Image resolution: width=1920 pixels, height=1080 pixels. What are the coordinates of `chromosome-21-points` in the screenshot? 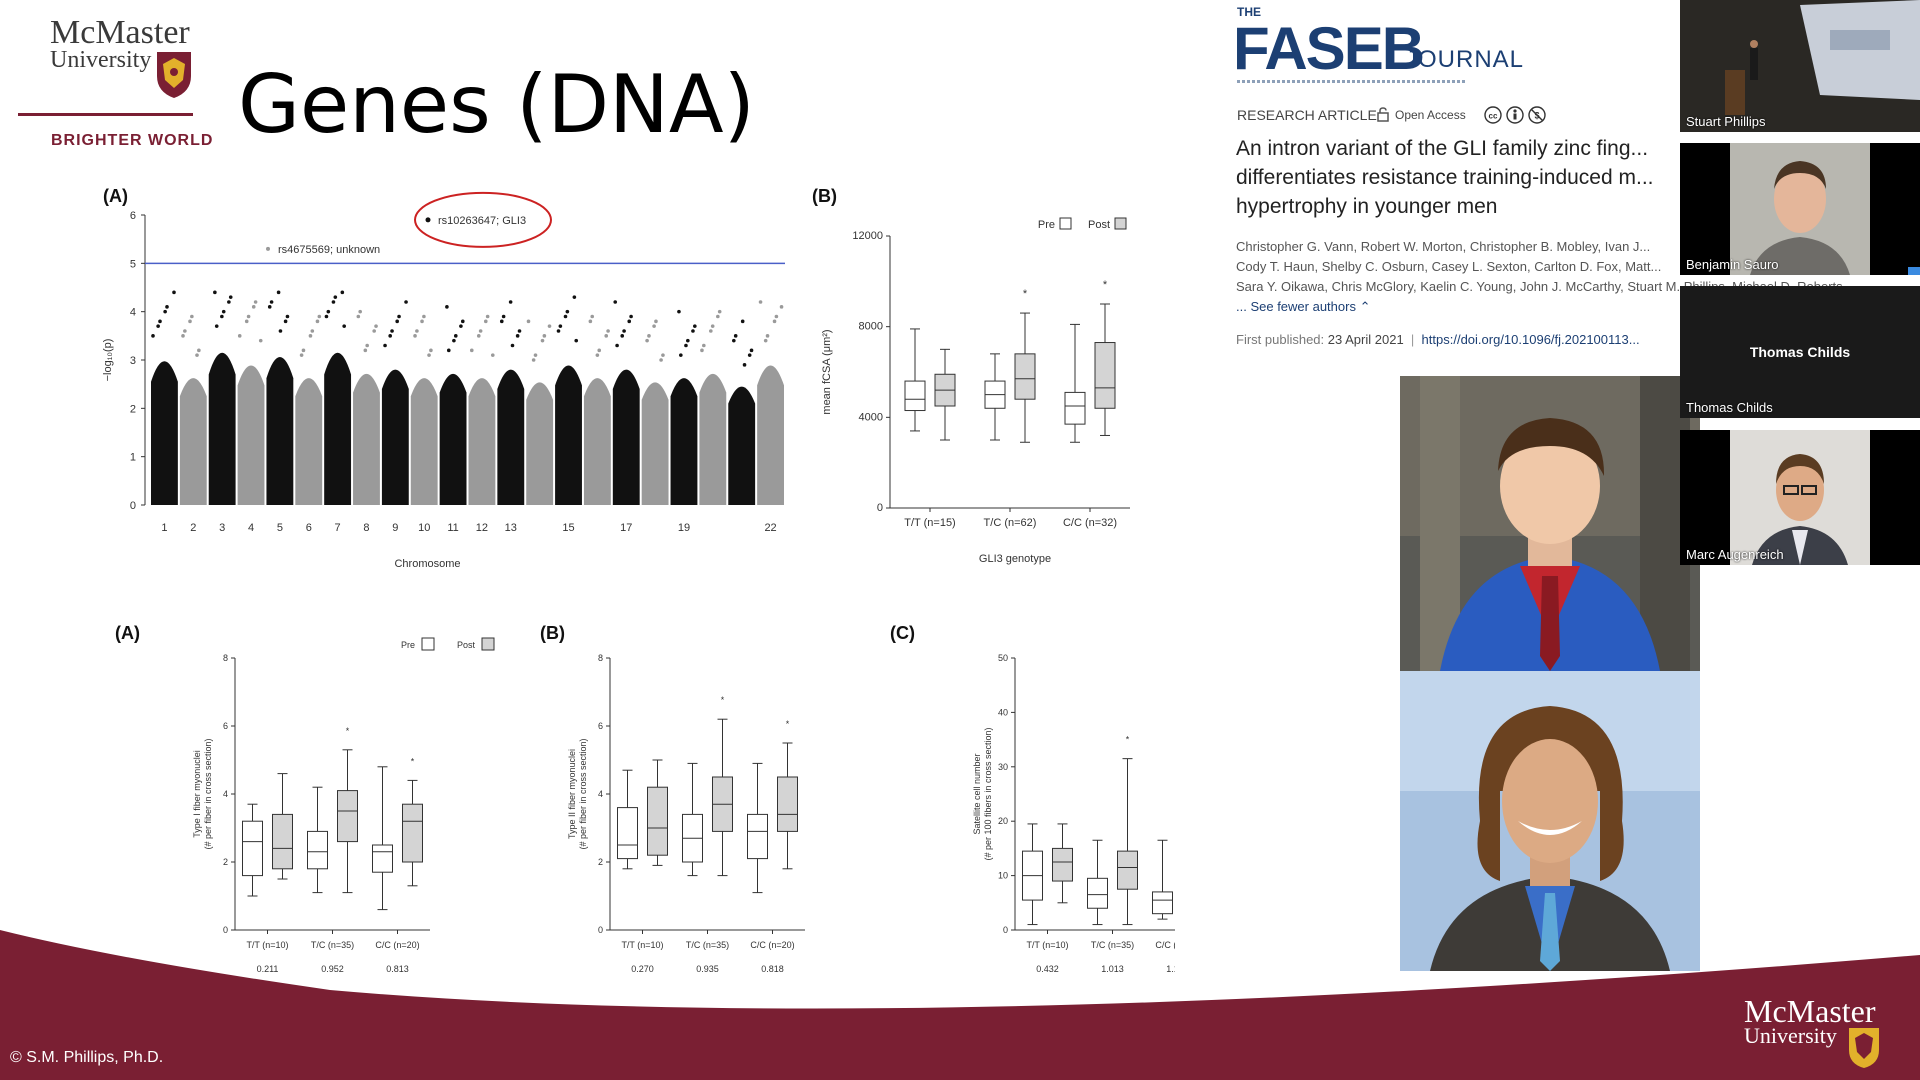 It's located at (742, 445).